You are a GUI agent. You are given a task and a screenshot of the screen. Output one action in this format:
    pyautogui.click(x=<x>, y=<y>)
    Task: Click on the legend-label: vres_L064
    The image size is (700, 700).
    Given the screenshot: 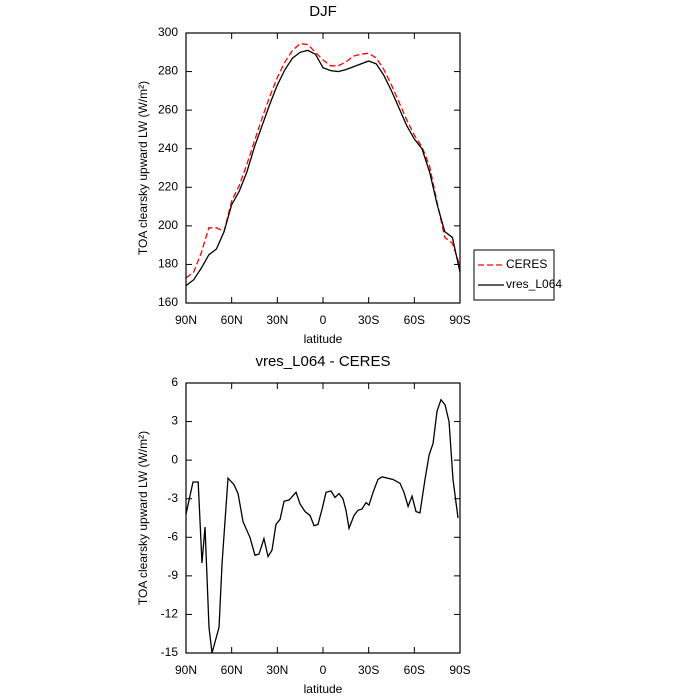 What is the action you would take?
    pyautogui.click(x=534, y=284)
    